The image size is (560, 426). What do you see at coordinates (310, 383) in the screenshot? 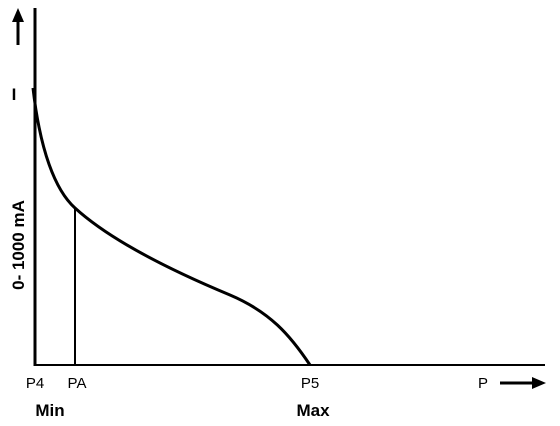
I see `x-label: P5` at bounding box center [310, 383].